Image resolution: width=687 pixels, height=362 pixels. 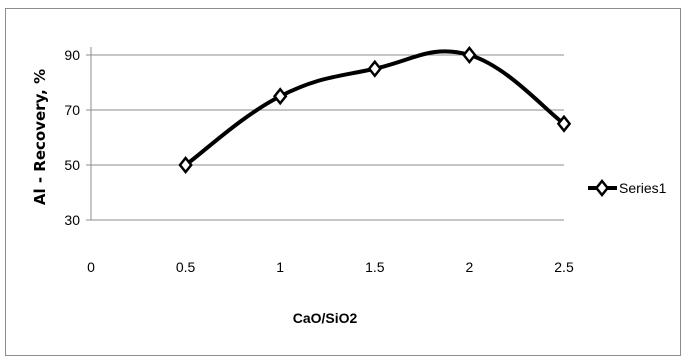 I want to click on data-point-0.5, so click(x=185, y=165).